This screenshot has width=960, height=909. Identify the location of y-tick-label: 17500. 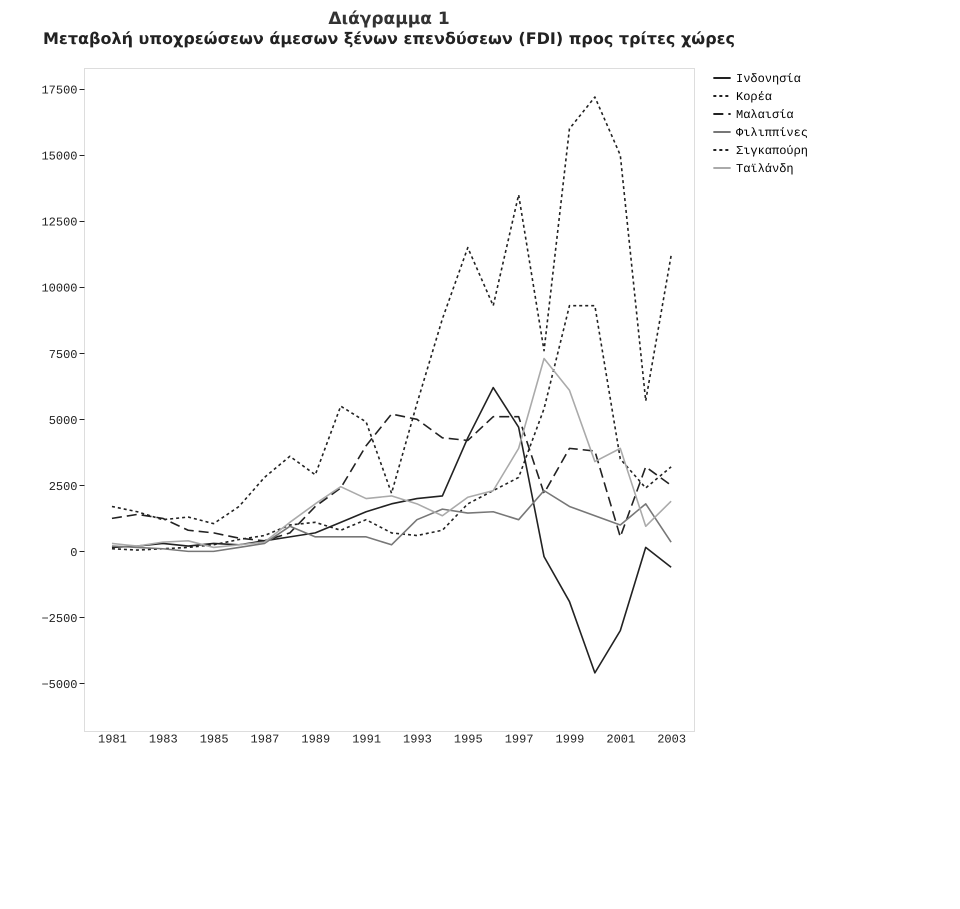
(59, 91).